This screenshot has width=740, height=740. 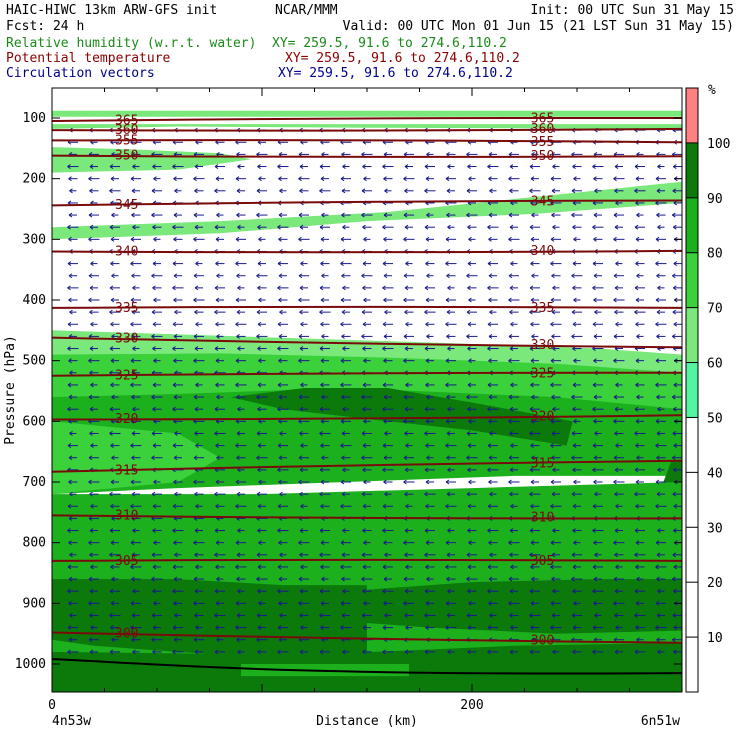 I want to click on theta-label-left: 360, so click(x=126, y=130).